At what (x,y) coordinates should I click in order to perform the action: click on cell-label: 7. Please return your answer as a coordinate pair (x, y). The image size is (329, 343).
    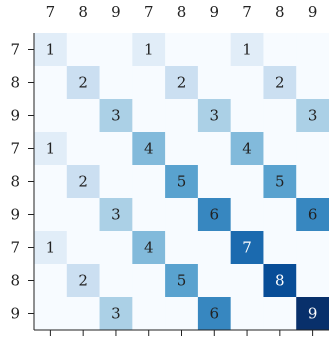
    Looking at the image, I should click on (247, 248).